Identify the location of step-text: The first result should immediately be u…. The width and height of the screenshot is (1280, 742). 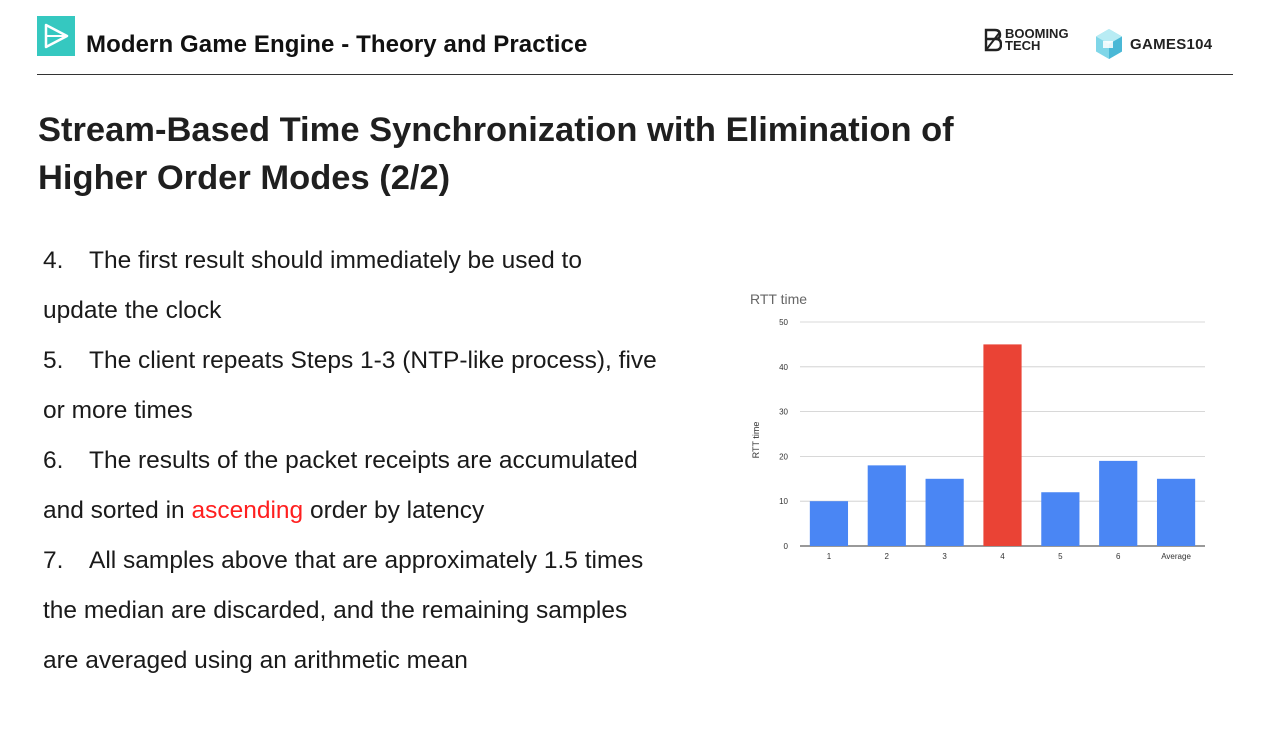
(335, 260).